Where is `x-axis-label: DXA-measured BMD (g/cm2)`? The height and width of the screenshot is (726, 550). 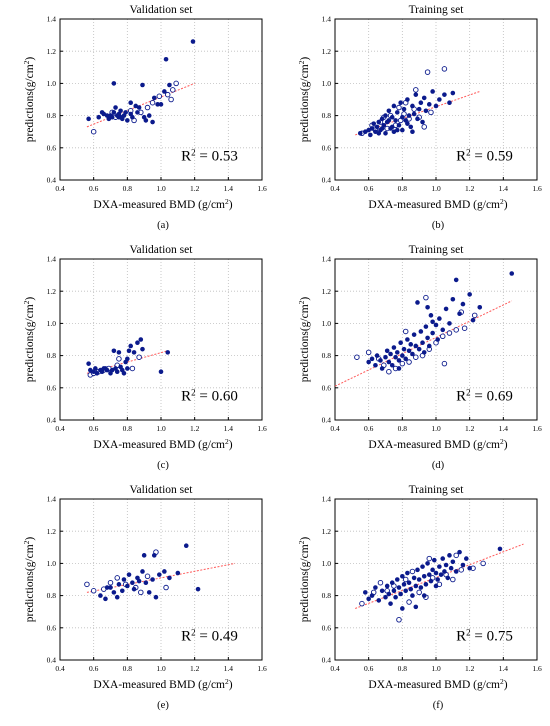 x-axis-label: DXA-measured BMD (g/cm2) is located at coordinates (162, 444).